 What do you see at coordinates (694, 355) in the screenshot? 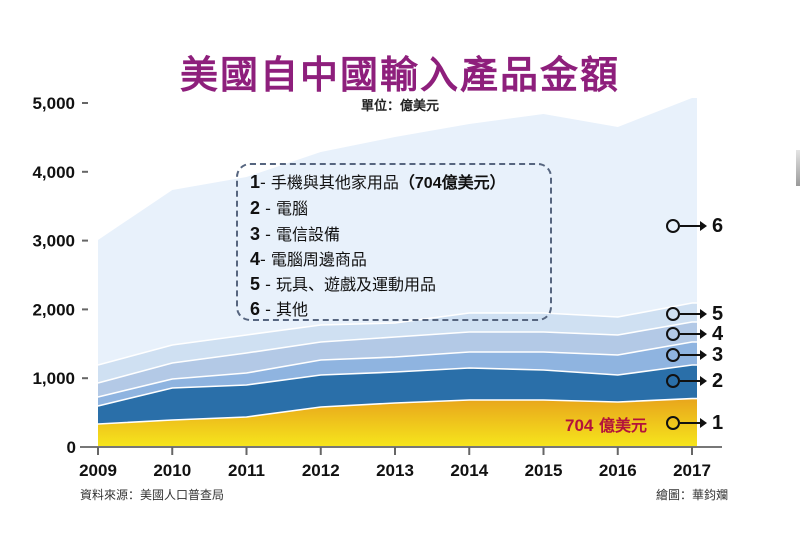
I see `series-marker-3: 3` at bounding box center [694, 355].